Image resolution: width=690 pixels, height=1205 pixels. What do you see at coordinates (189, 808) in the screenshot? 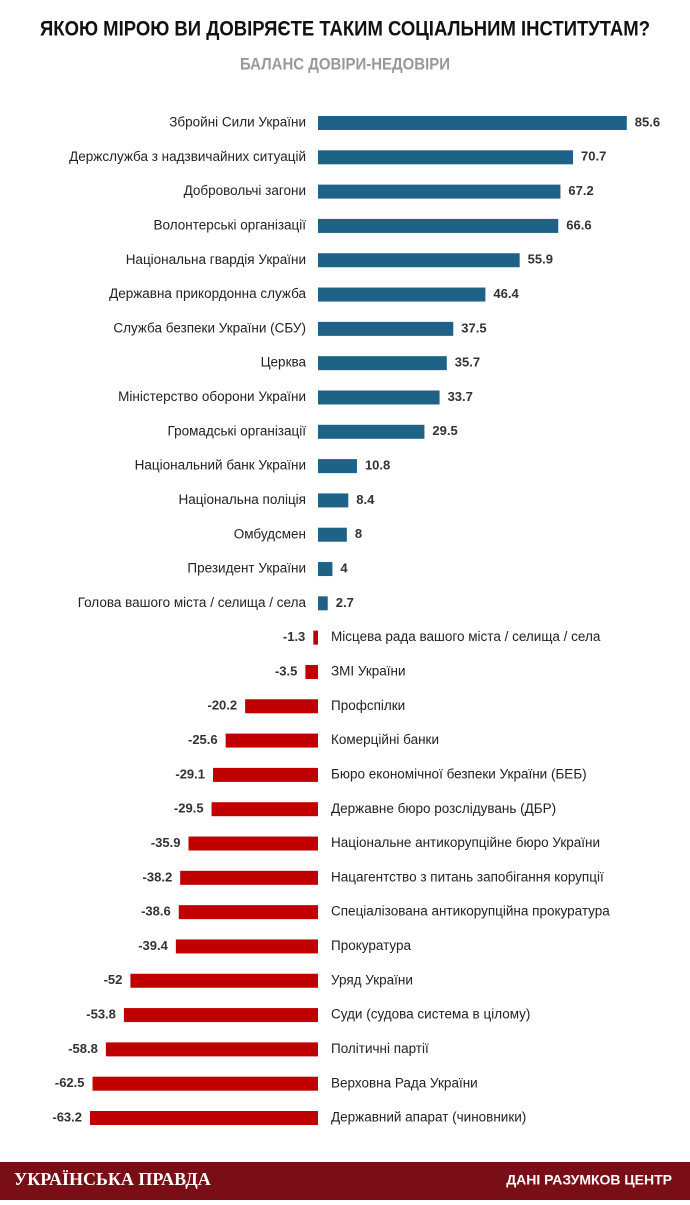
I see `value-label: -29.5` at bounding box center [189, 808].